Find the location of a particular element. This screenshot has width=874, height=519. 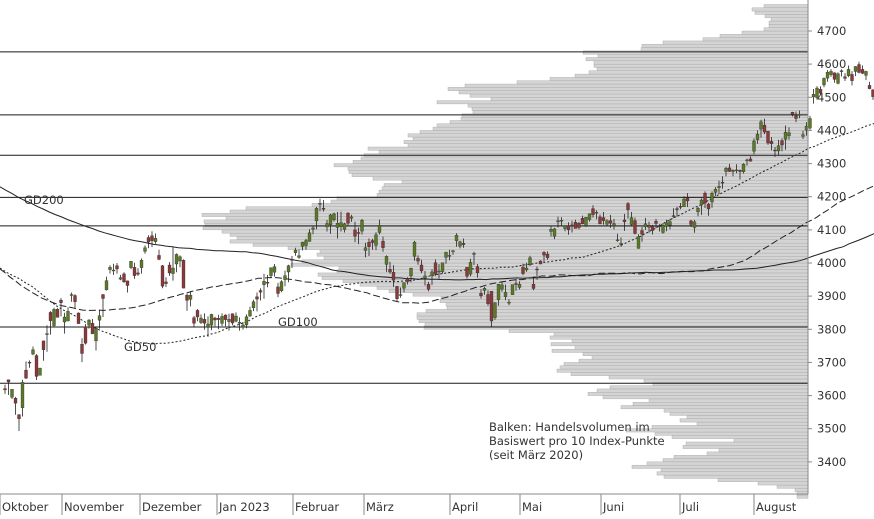

y-tick-label: 4700 is located at coordinates (831, 31).